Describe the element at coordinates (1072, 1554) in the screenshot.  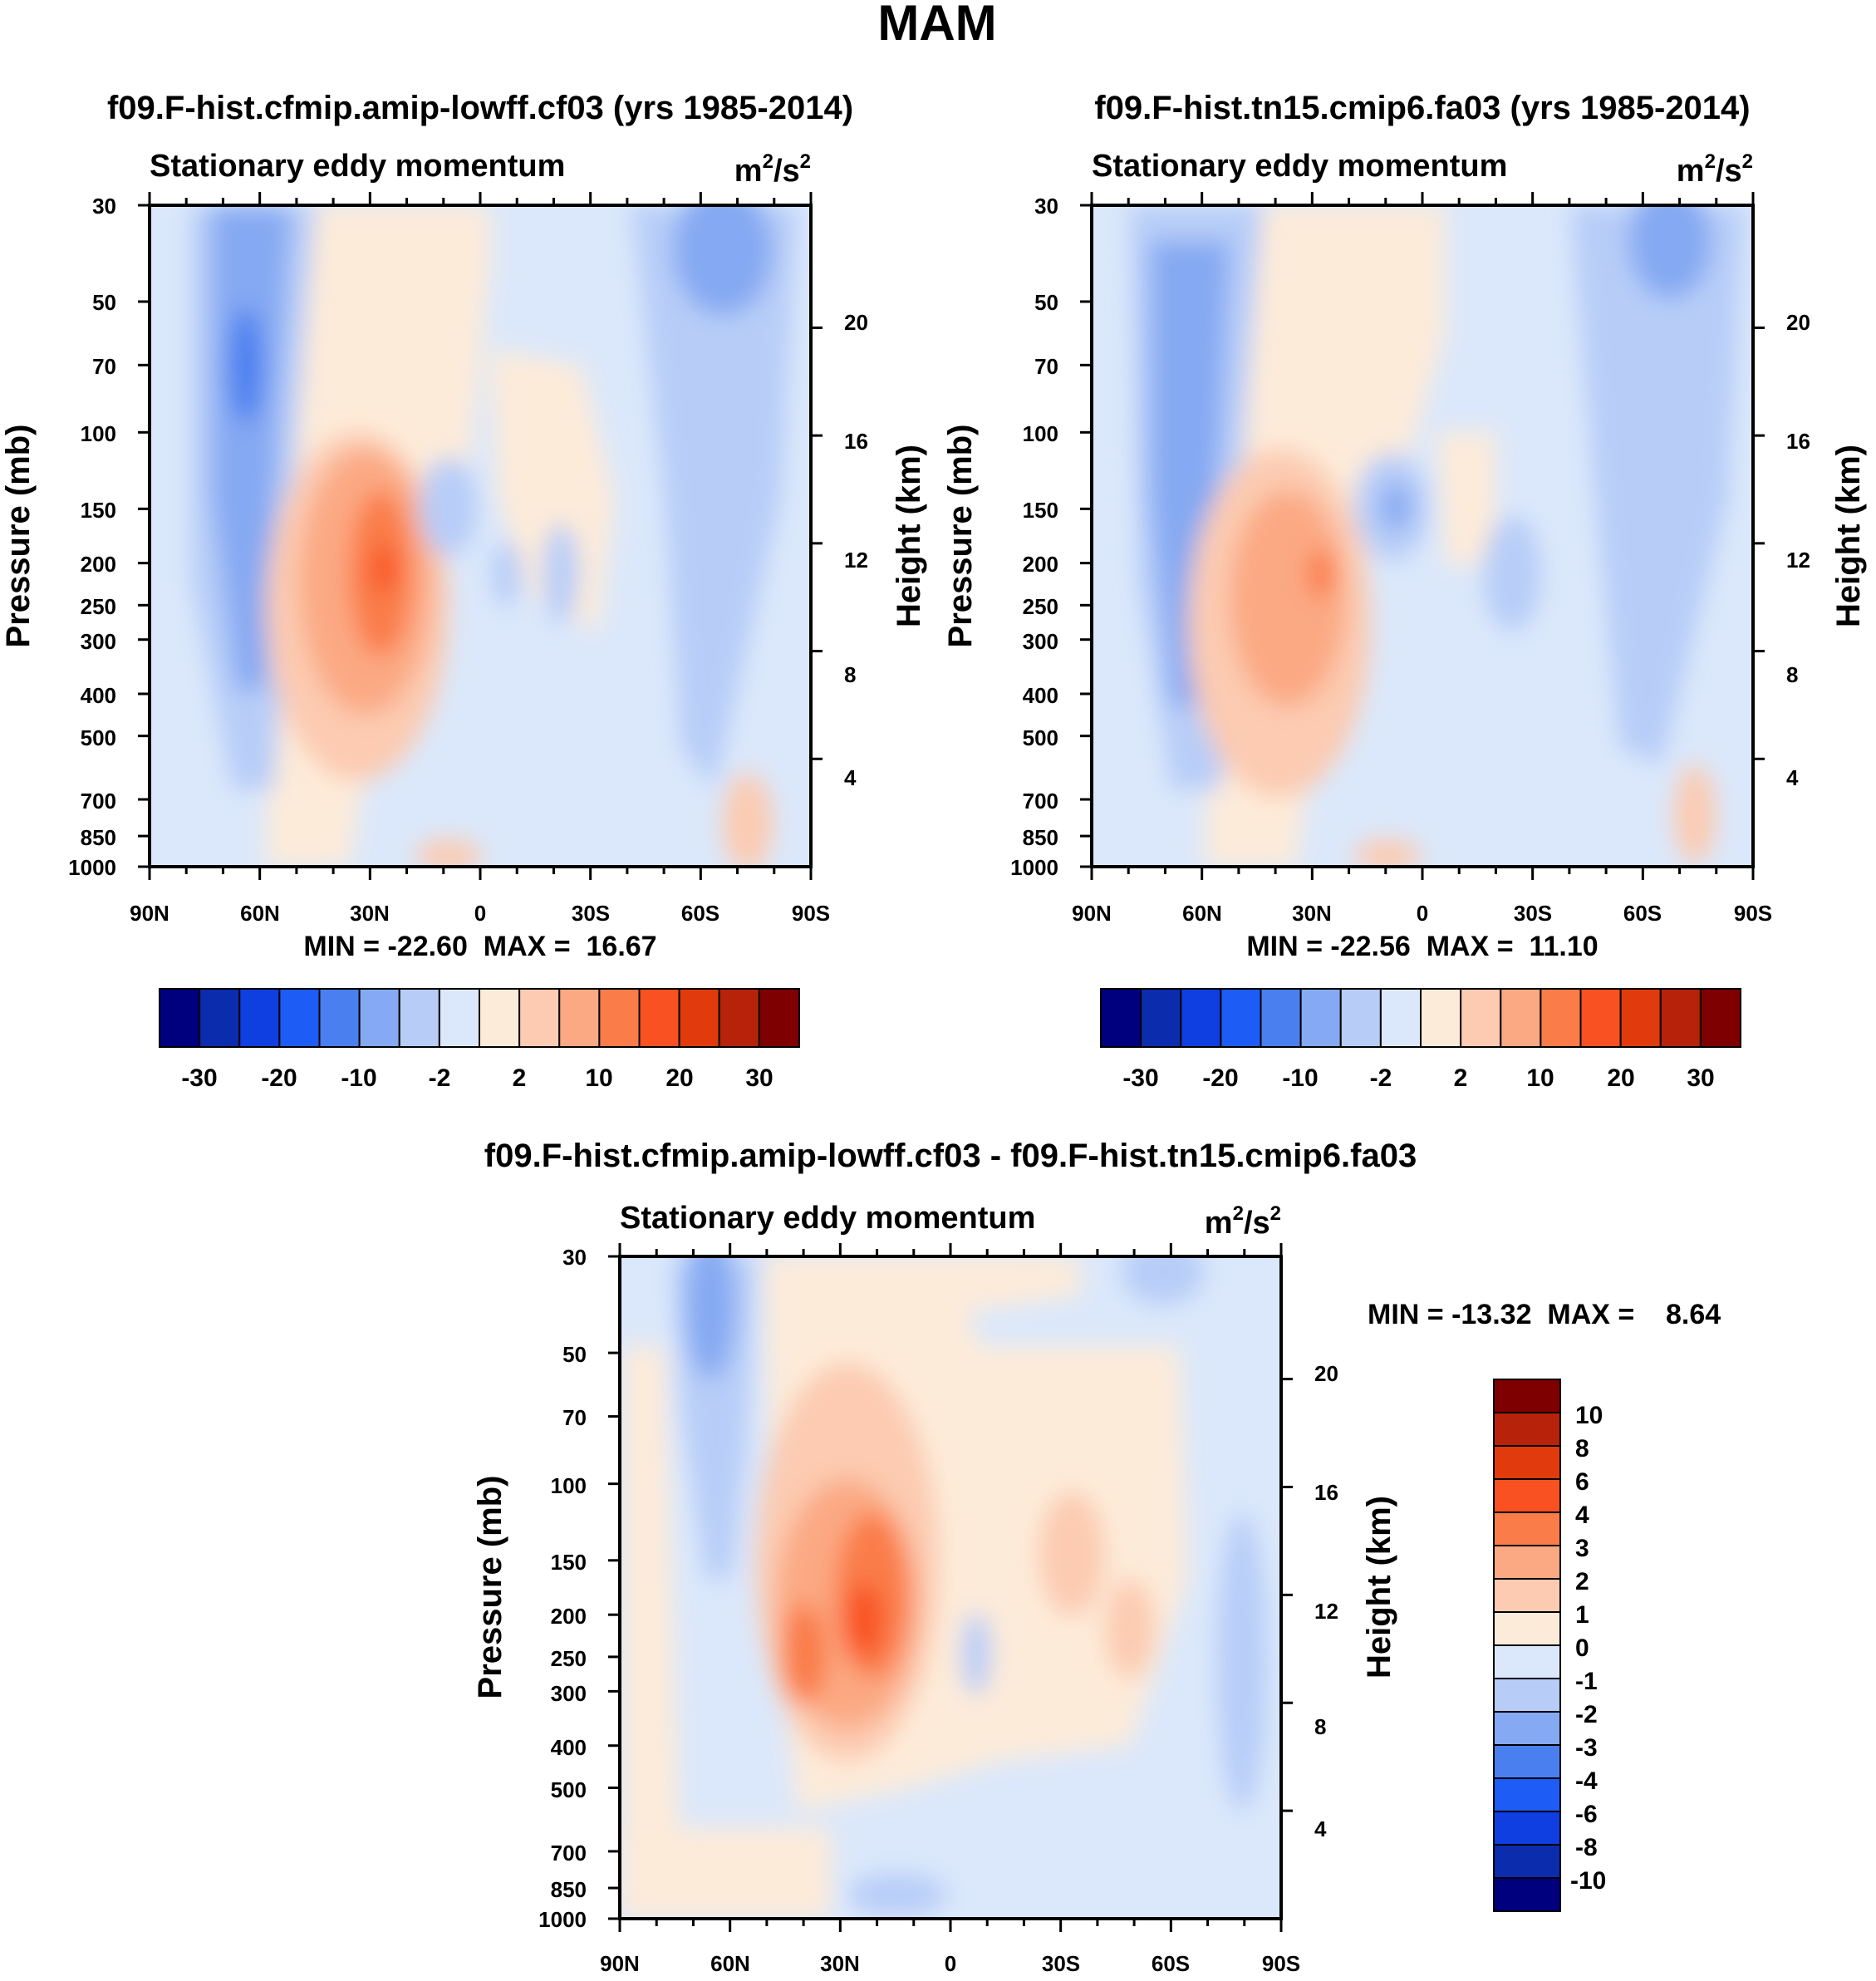
I see `pos-southern-mid` at that location.